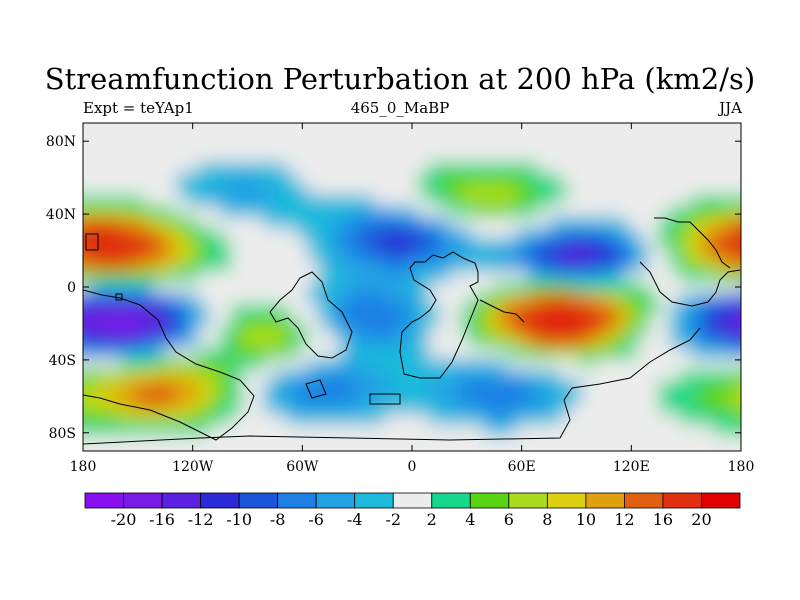  What do you see at coordinates (169, 365) in the screenshot?
I see `coastline-north-america` at bounding box center [169, 365].